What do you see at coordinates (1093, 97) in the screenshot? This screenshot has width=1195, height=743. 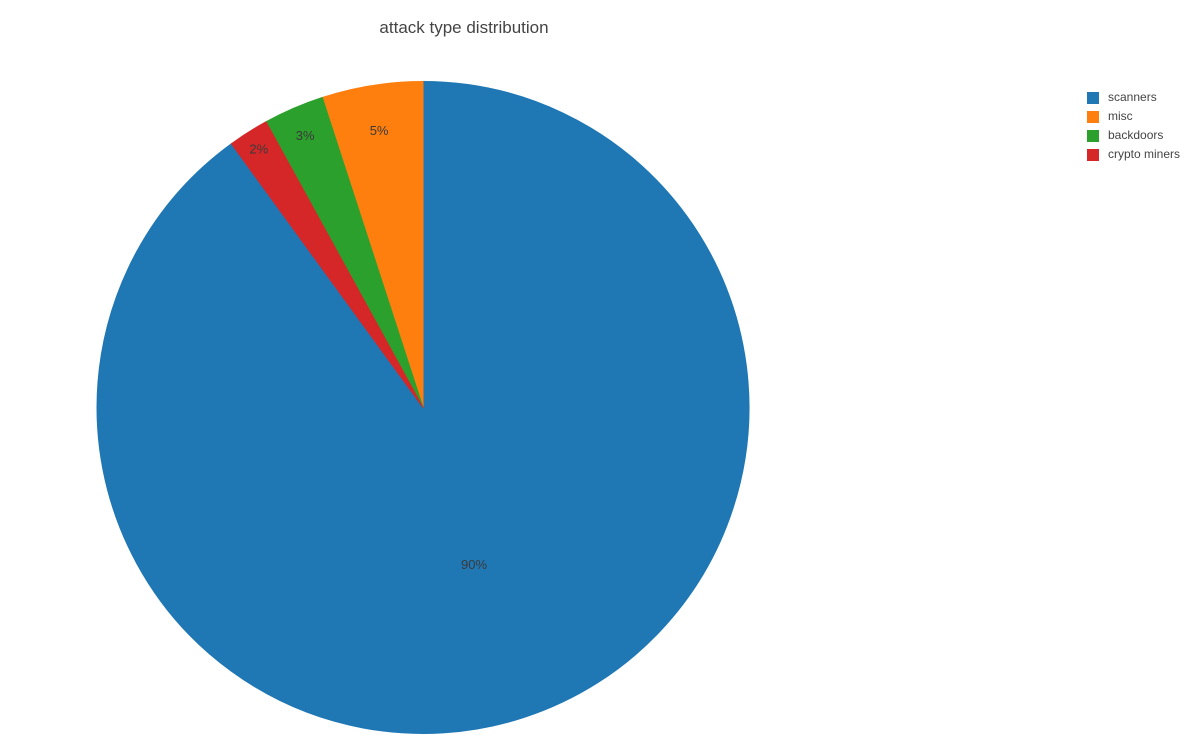 I see `legend-swatch-icon-scanners` at bounding box center [1093, 97].